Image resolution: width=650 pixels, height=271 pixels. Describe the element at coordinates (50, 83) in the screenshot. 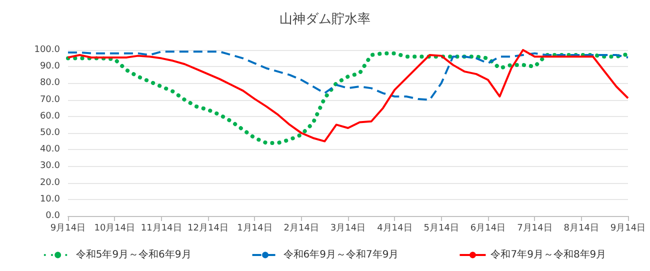

I see `y-tick-label: 80.0` at that location.